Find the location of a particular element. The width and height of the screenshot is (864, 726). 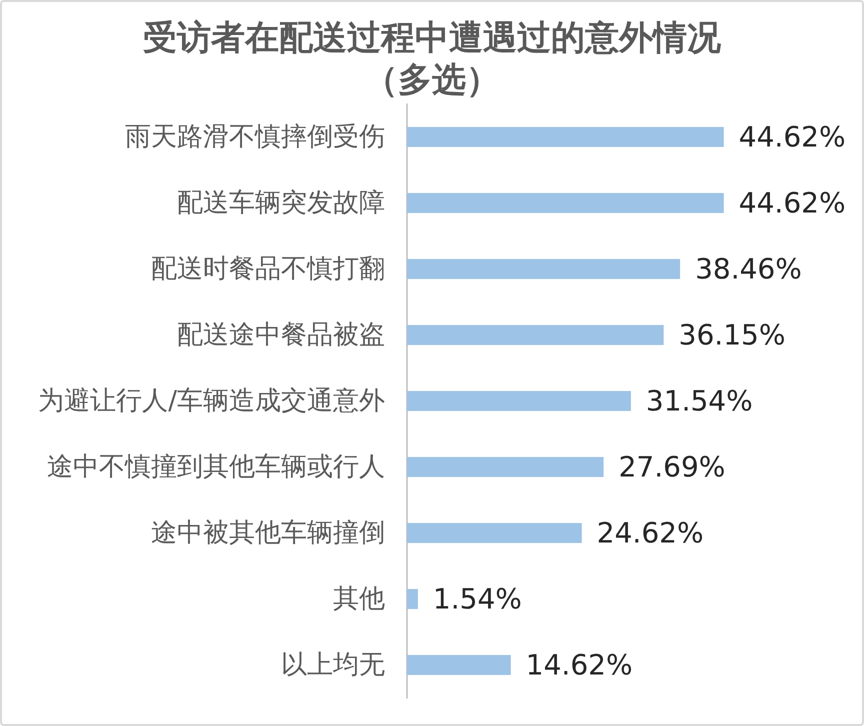

data-label: 31.54% is located at coordinates (699, 401).